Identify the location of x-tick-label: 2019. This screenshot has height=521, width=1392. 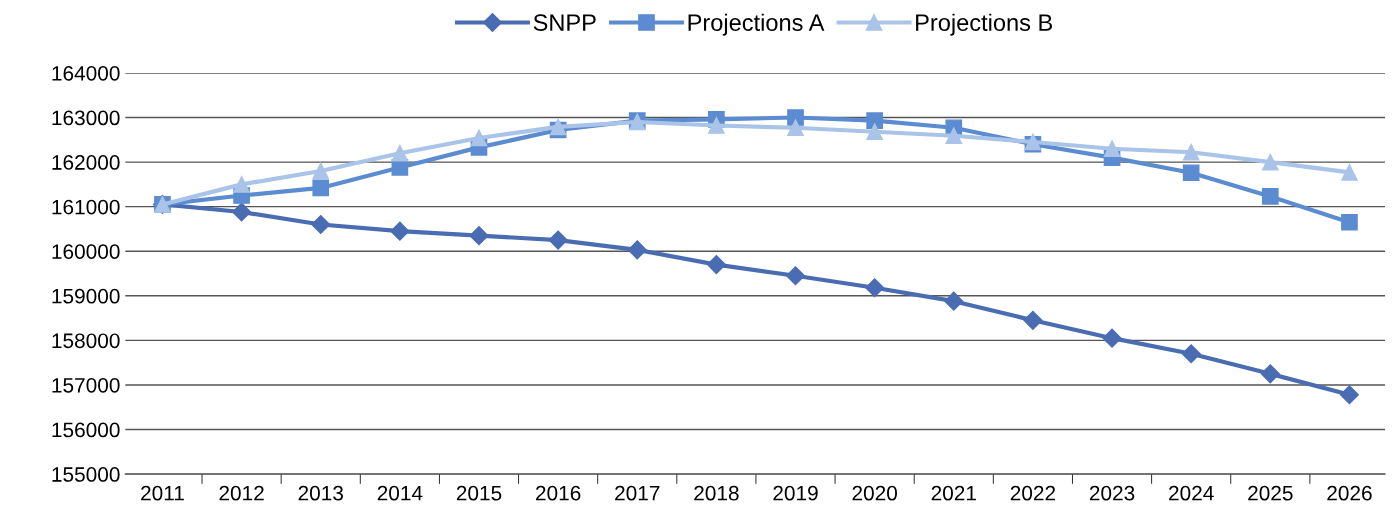
(795, 493).